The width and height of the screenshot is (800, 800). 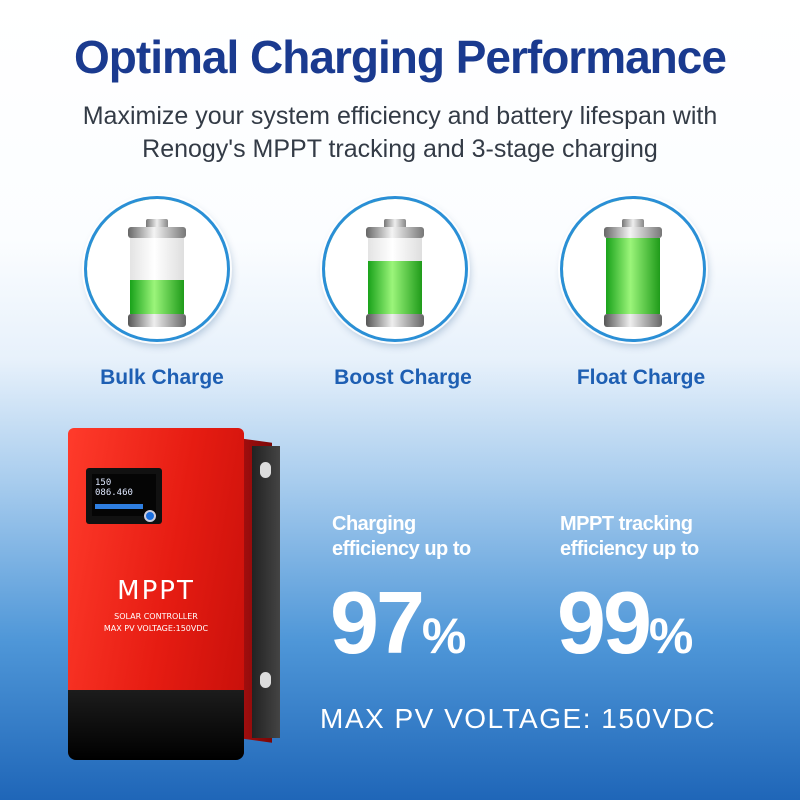 I want to click on bulk-charge-circle, so click(x=157, y=269).